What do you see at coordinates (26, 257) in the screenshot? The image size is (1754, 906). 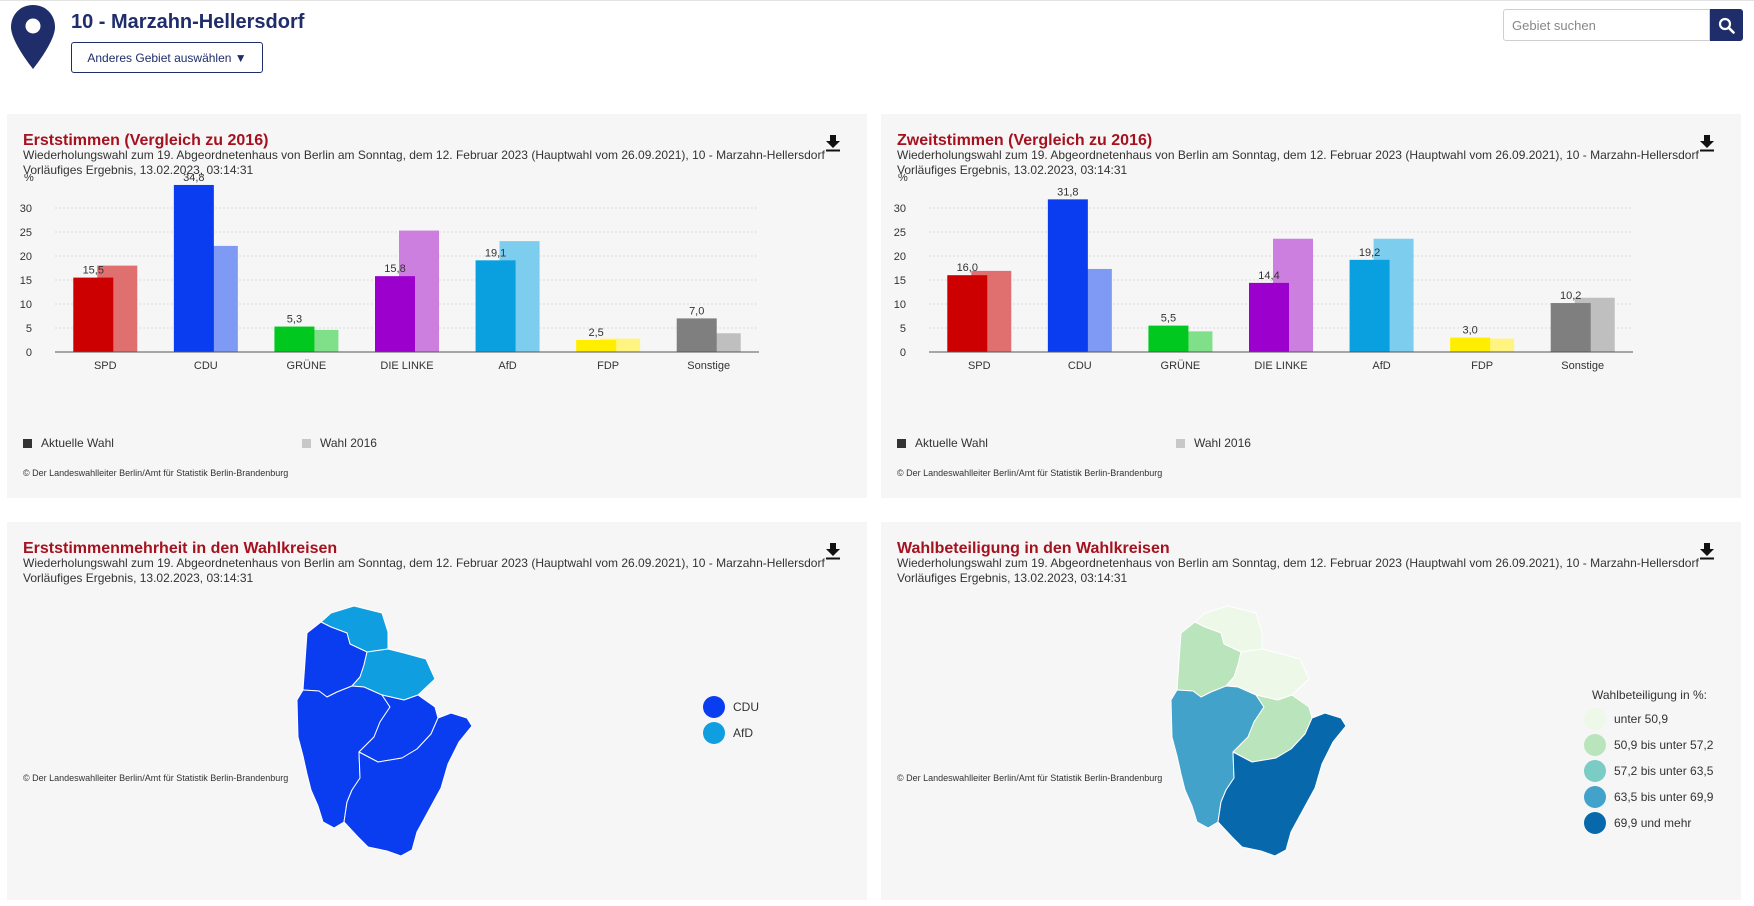 I see `y-tick-label: 20` at bounding box center [26, 257].